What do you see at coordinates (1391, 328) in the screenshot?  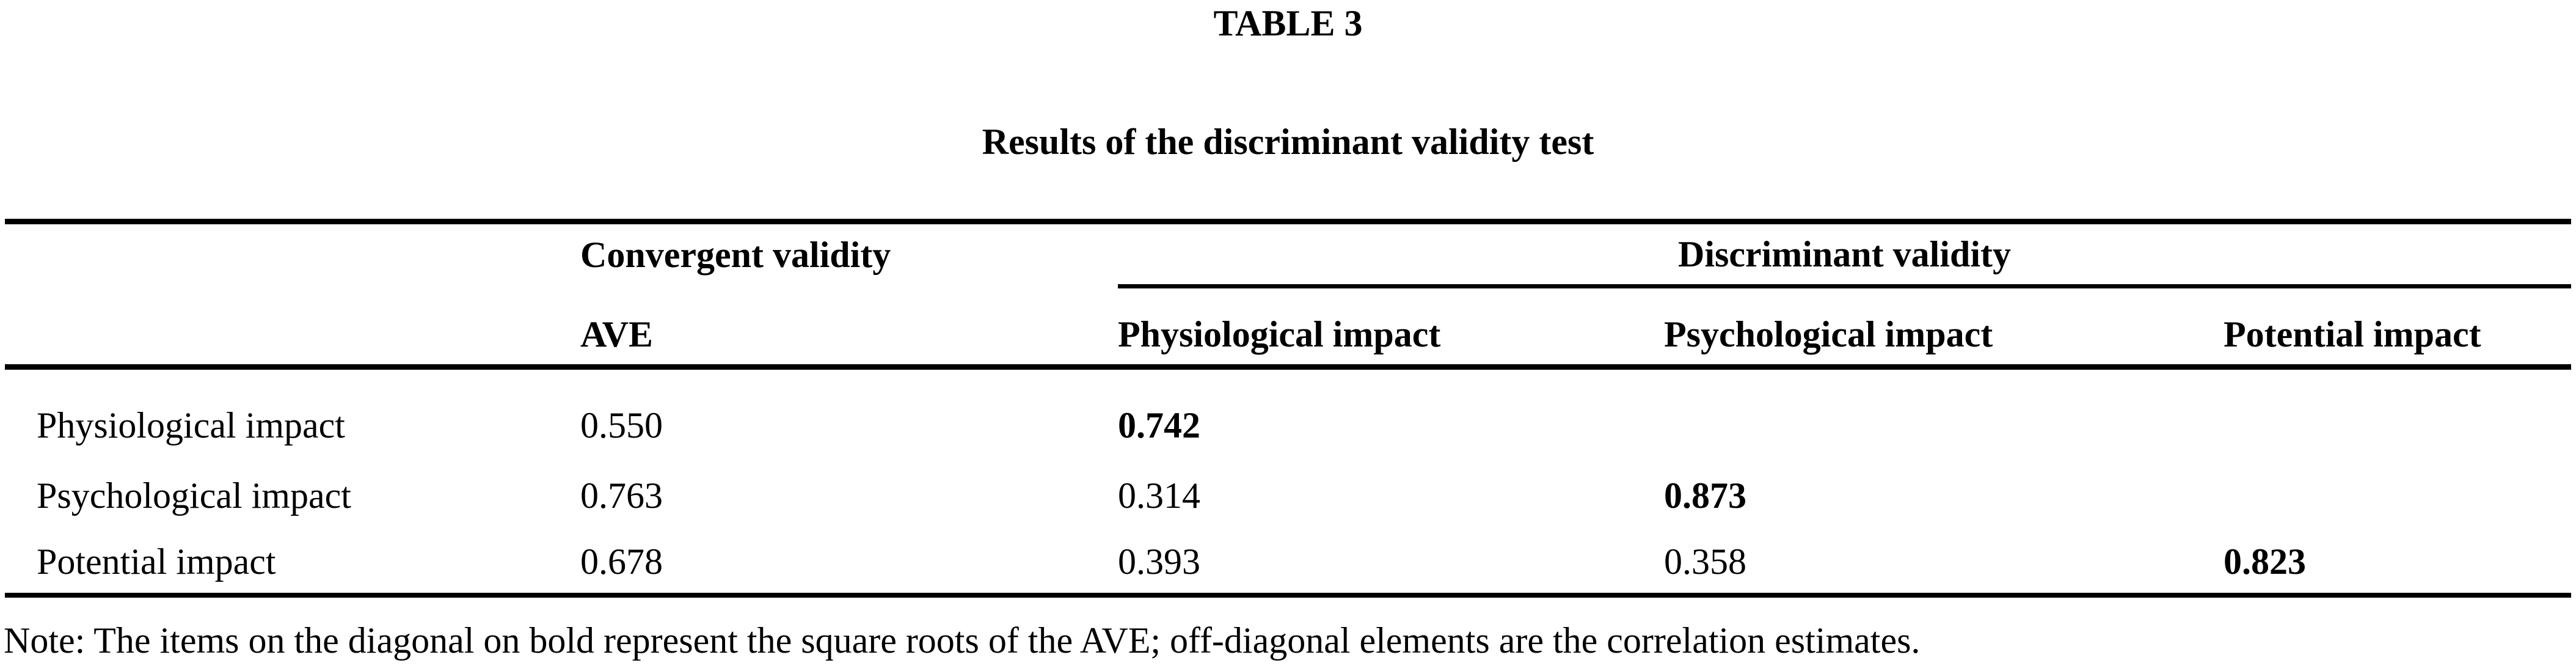 I see `column-header-physiological-impact: Physiological impact` at bounding box center [1391, 328].